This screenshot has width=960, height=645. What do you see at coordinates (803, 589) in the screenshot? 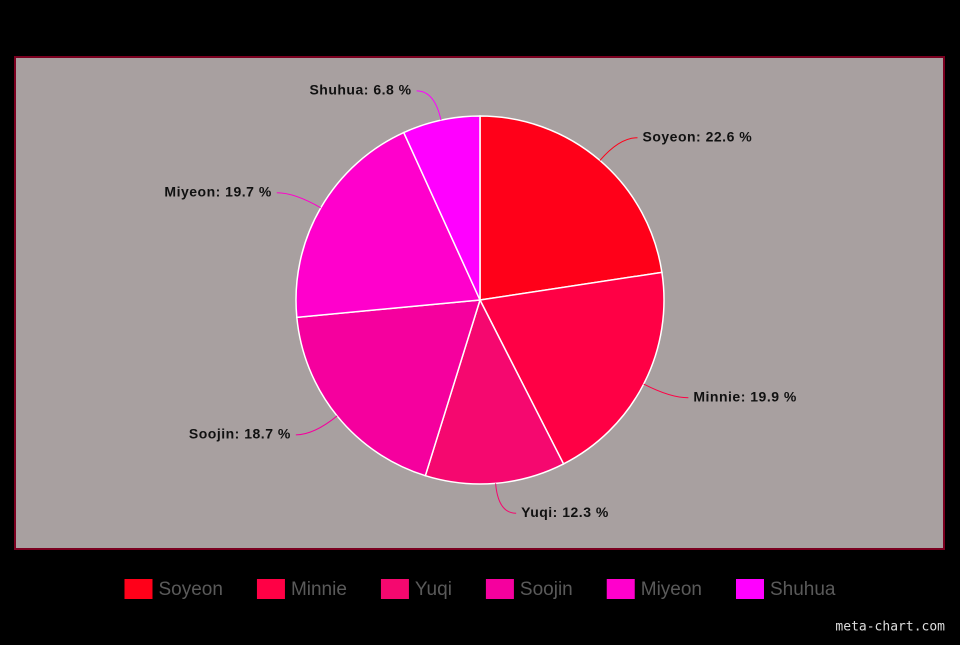
I see `legend-label: Shuhua` at bounding box center [803, 589].